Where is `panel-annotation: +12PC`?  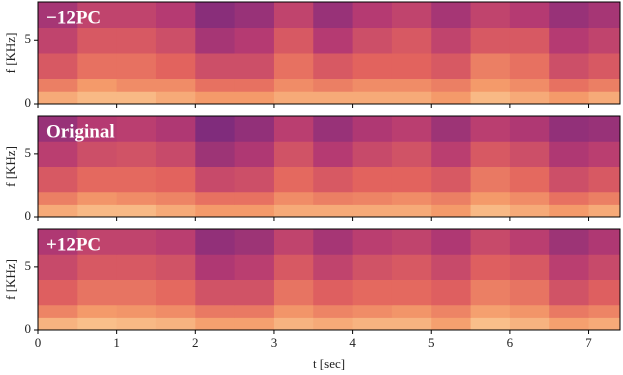 panel-annotation: +12PC is located at coordinates (73, 244).